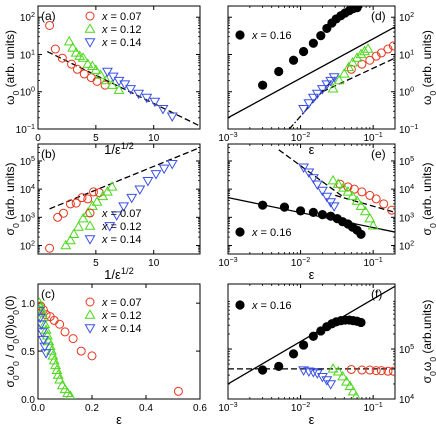 The height and width of the screenshot is (426, 436). I want to click on y-tick-label: 10⁰, so click(27, 91).